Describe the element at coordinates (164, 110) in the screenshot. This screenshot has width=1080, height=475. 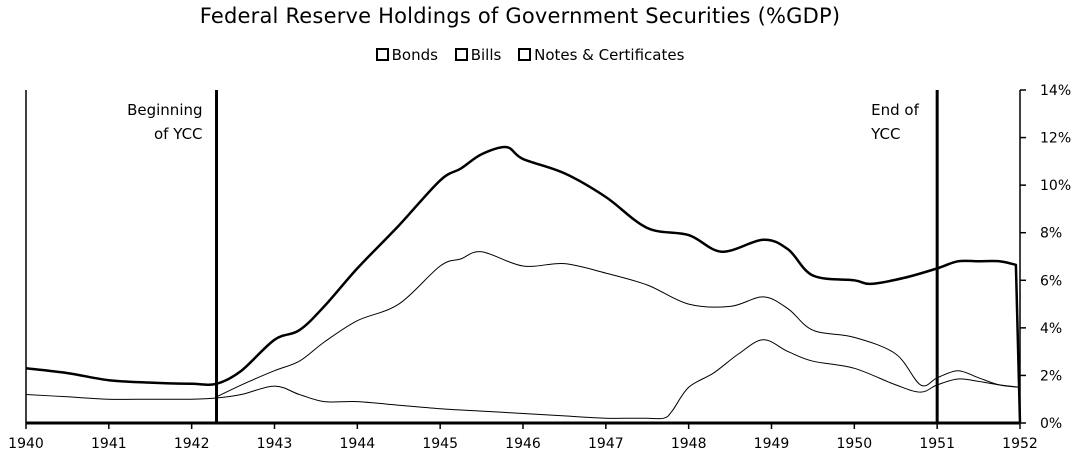
I see `annotation-beginning-of-ycc: Beginning` at that location.